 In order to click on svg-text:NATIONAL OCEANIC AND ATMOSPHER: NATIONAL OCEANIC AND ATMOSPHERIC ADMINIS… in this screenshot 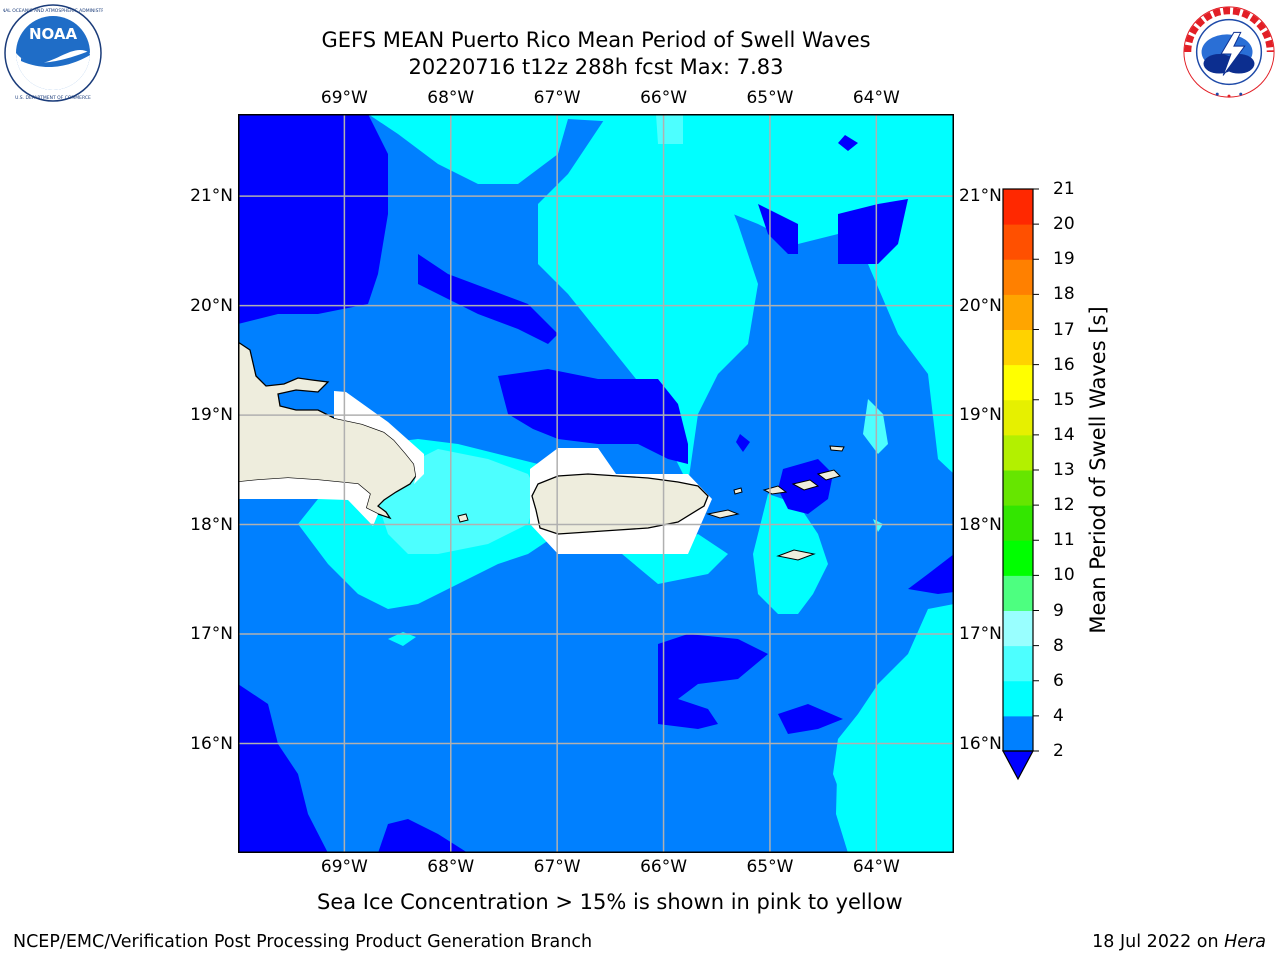, I will do `click(53, 11)`.